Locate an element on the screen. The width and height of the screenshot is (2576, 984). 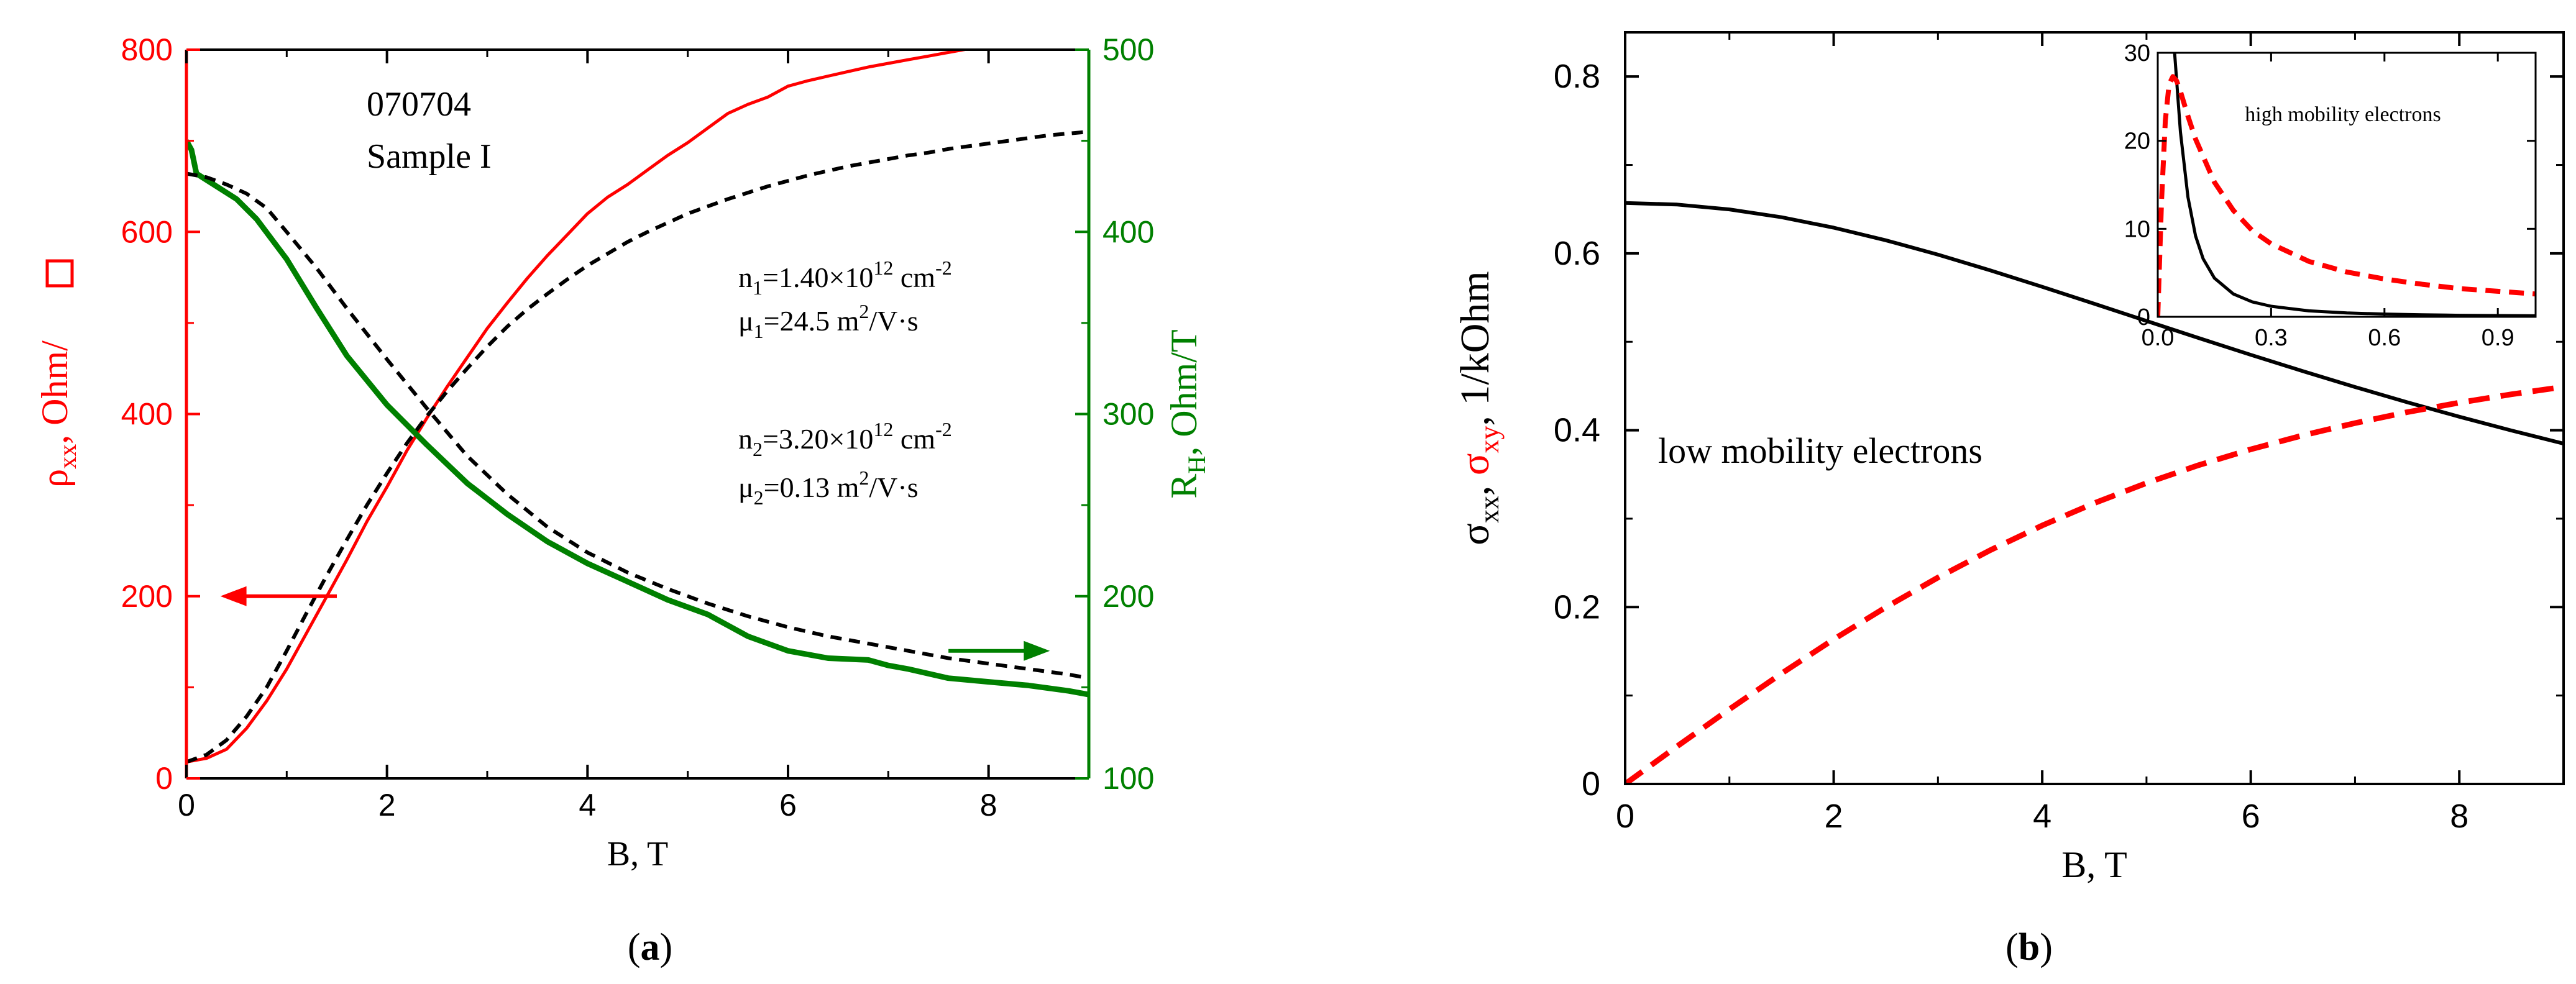
x-axis-label-b: B, T is located at coordinates (2094, 865).